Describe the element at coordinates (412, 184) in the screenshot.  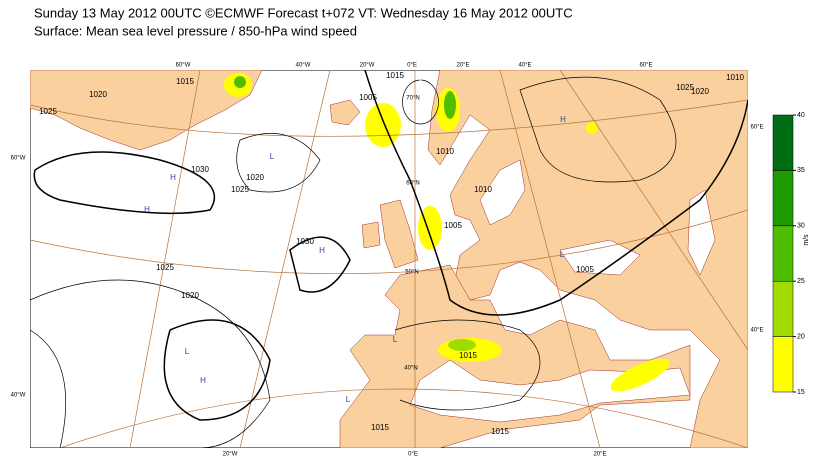
I see `grid-label: 60°N` at that location.